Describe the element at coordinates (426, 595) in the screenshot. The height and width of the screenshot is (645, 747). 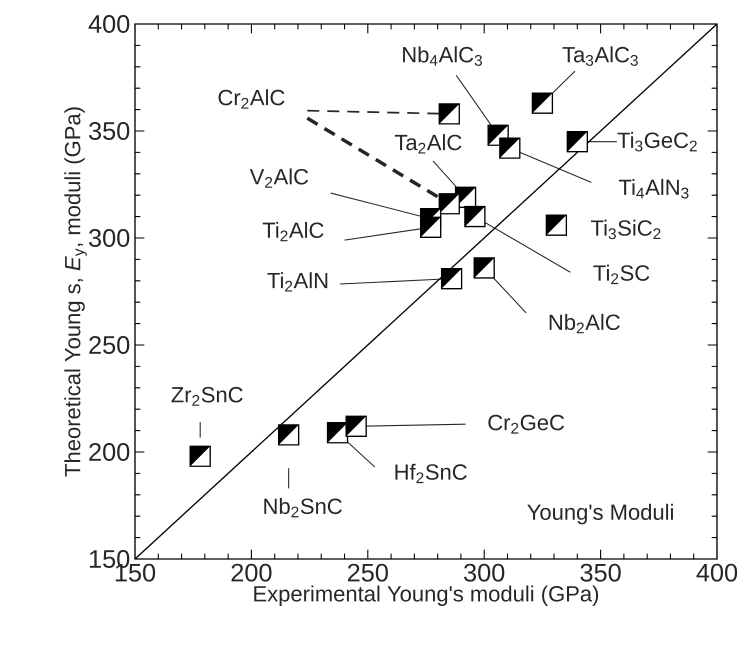
I see `x-axis-title: Experimental Young's moduli (GPa)` at that location.